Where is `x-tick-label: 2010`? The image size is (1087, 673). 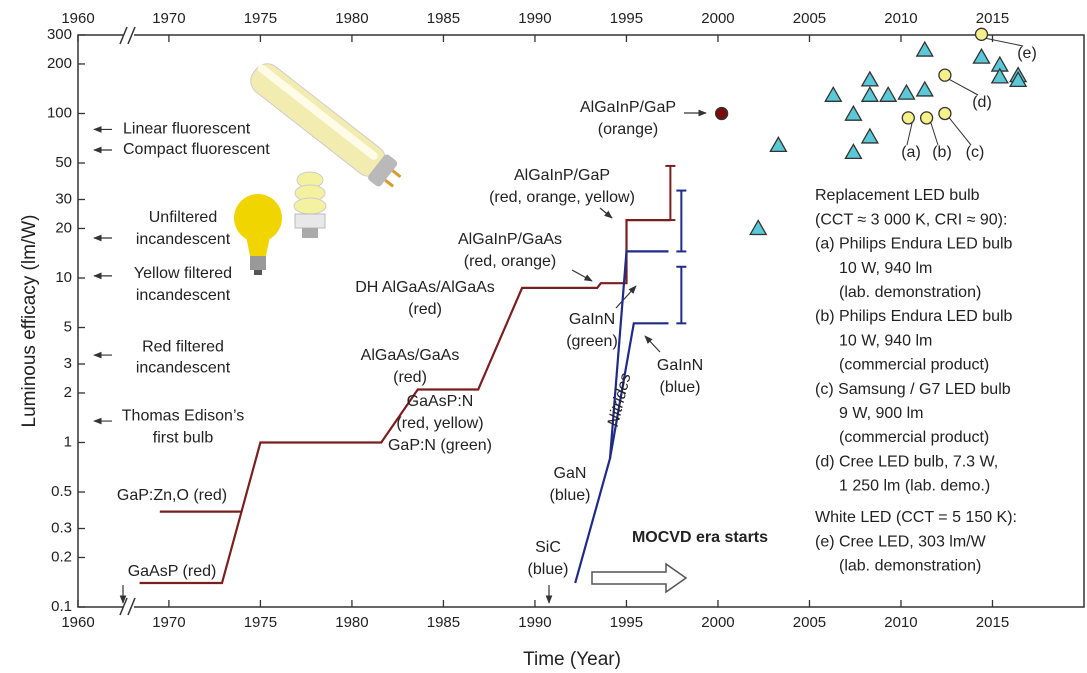
x-tick-label: 2010 is located at coordinates (900, 622).